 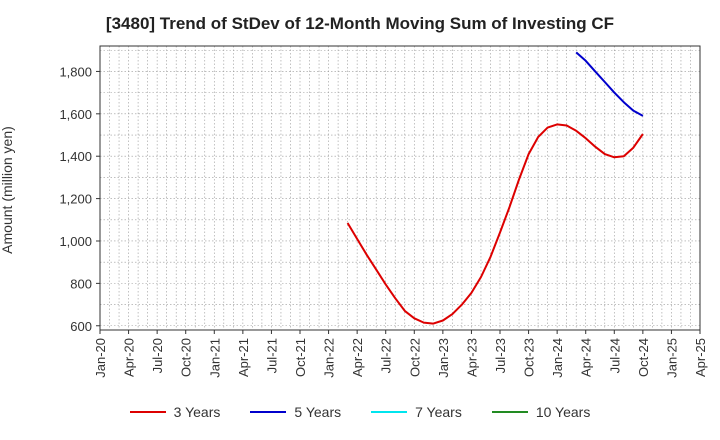 I want to click on y-tick-label: 1,000, so click(x=75, y=241).